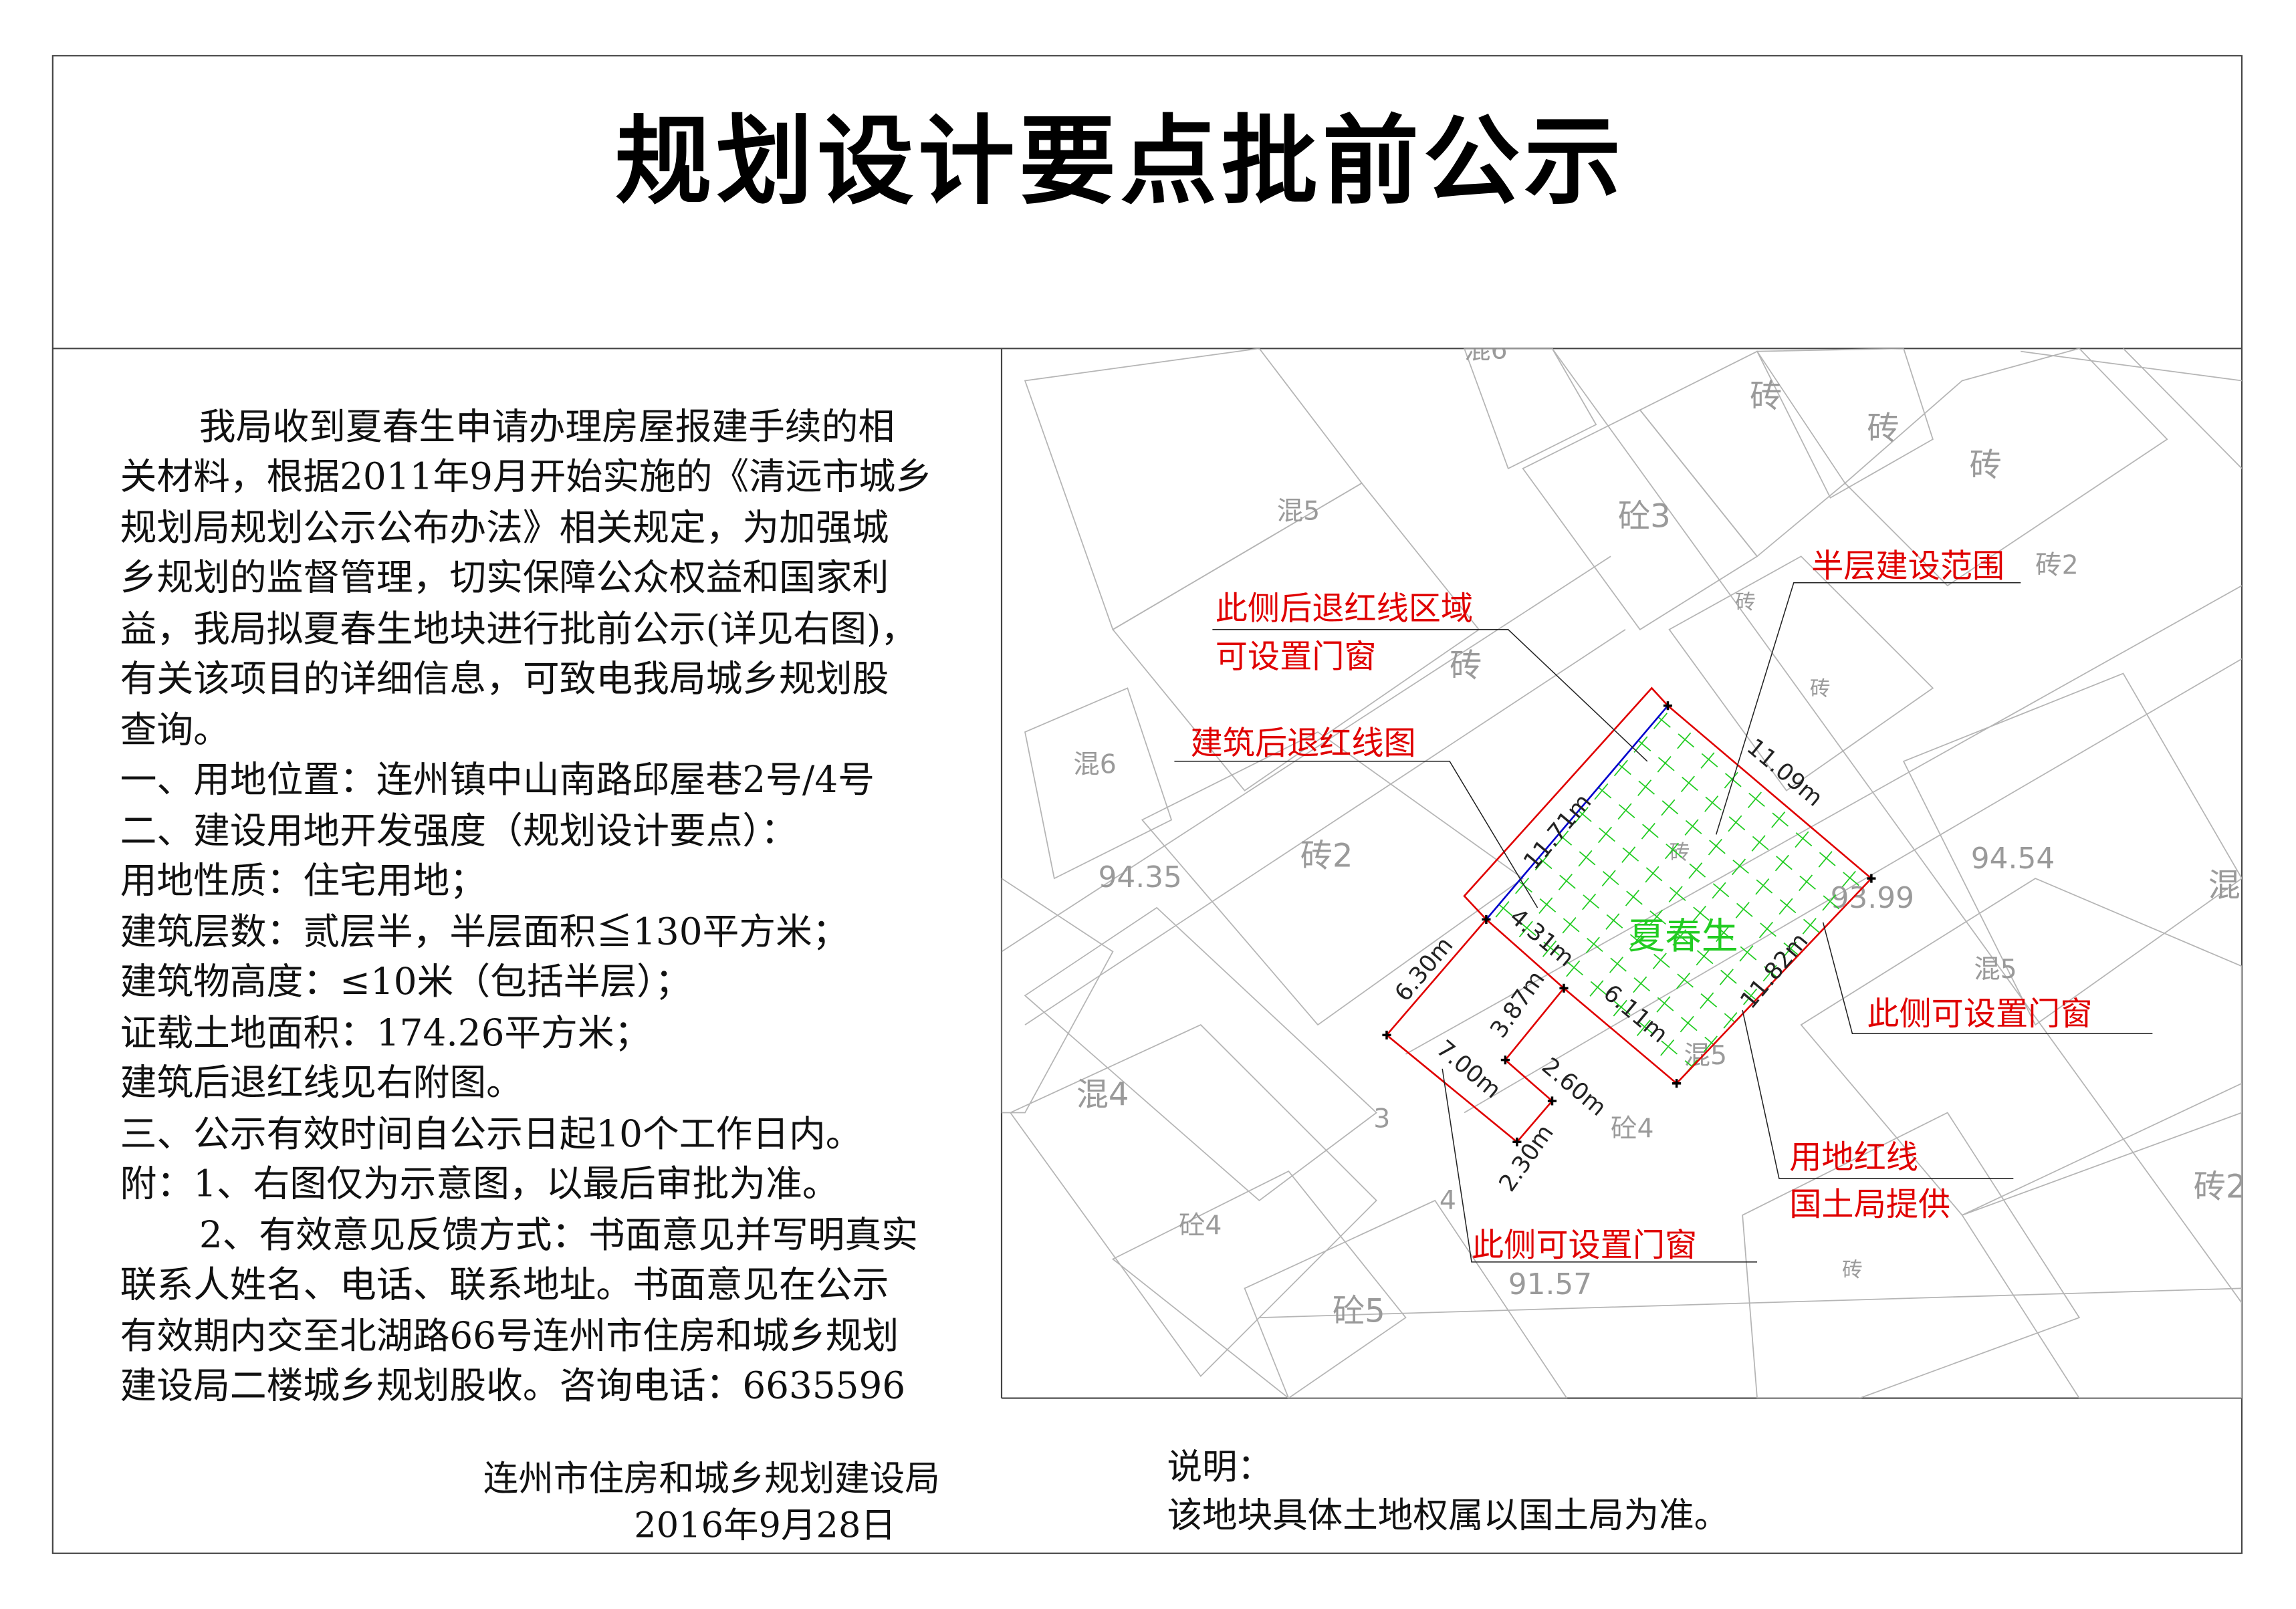  I want to click on body-line: 2、有效意见反馈方式：书面意见并写明真实, so click(558, 1234).